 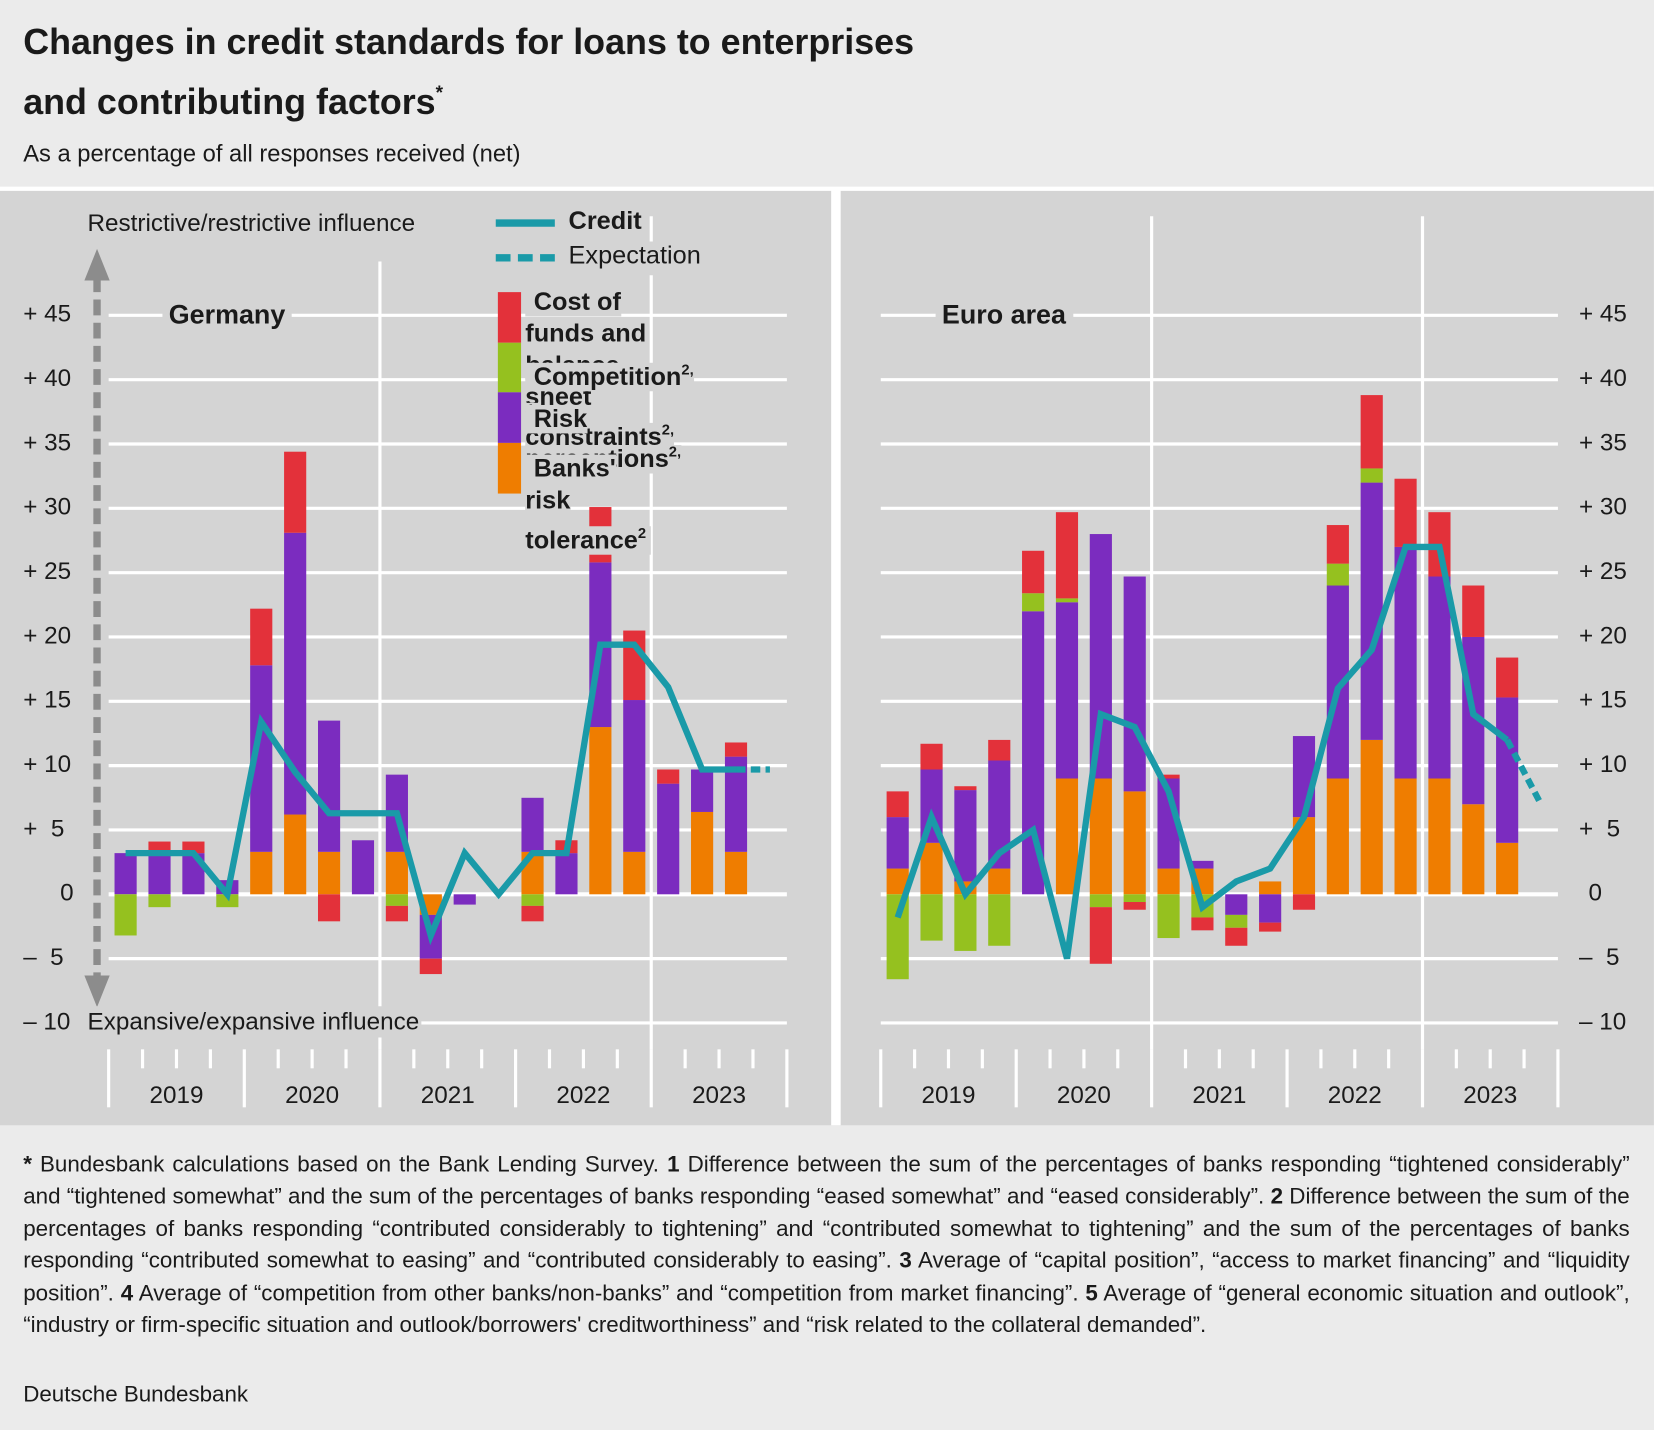 I want to click on footnote-marker: *, so click(x=27, y=1164).